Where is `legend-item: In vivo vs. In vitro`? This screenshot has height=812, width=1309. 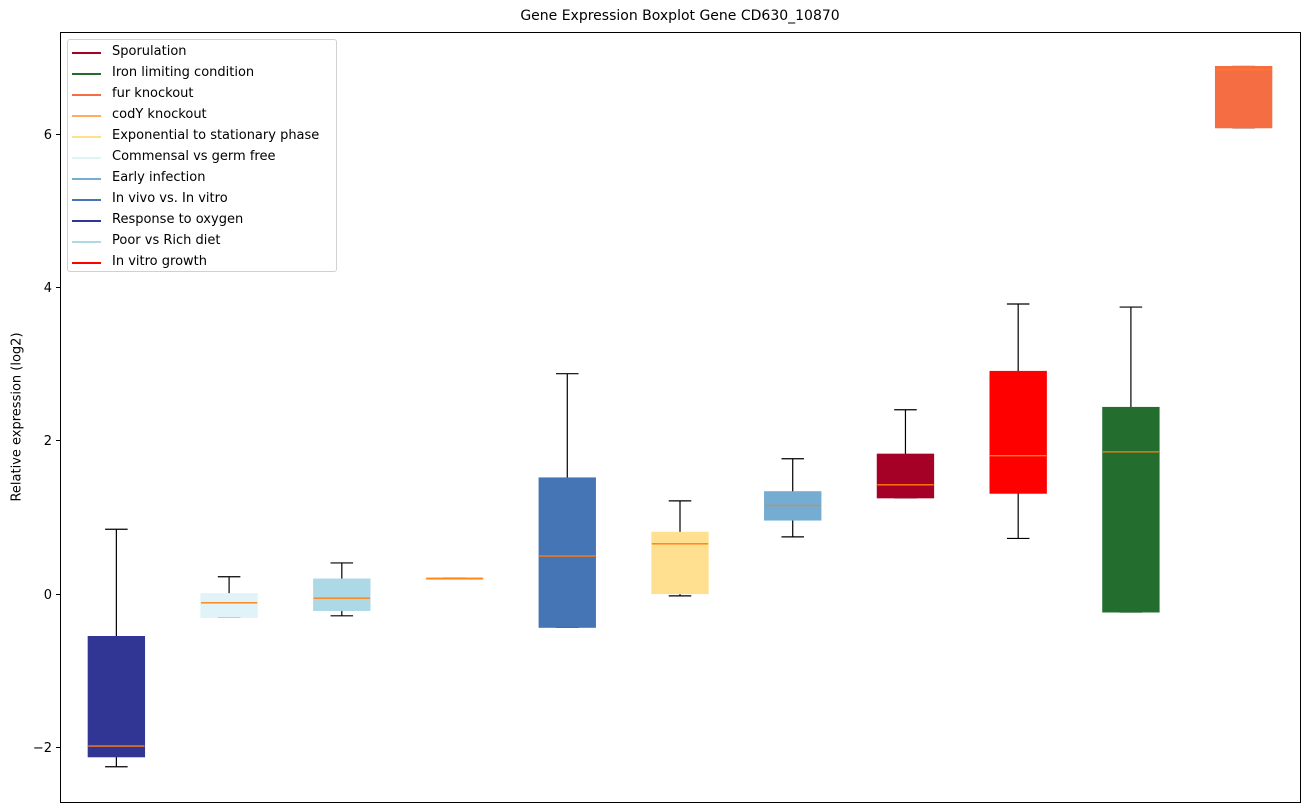
legend-item: In vivo vs. In vitro is located at coordinates (202, 199).